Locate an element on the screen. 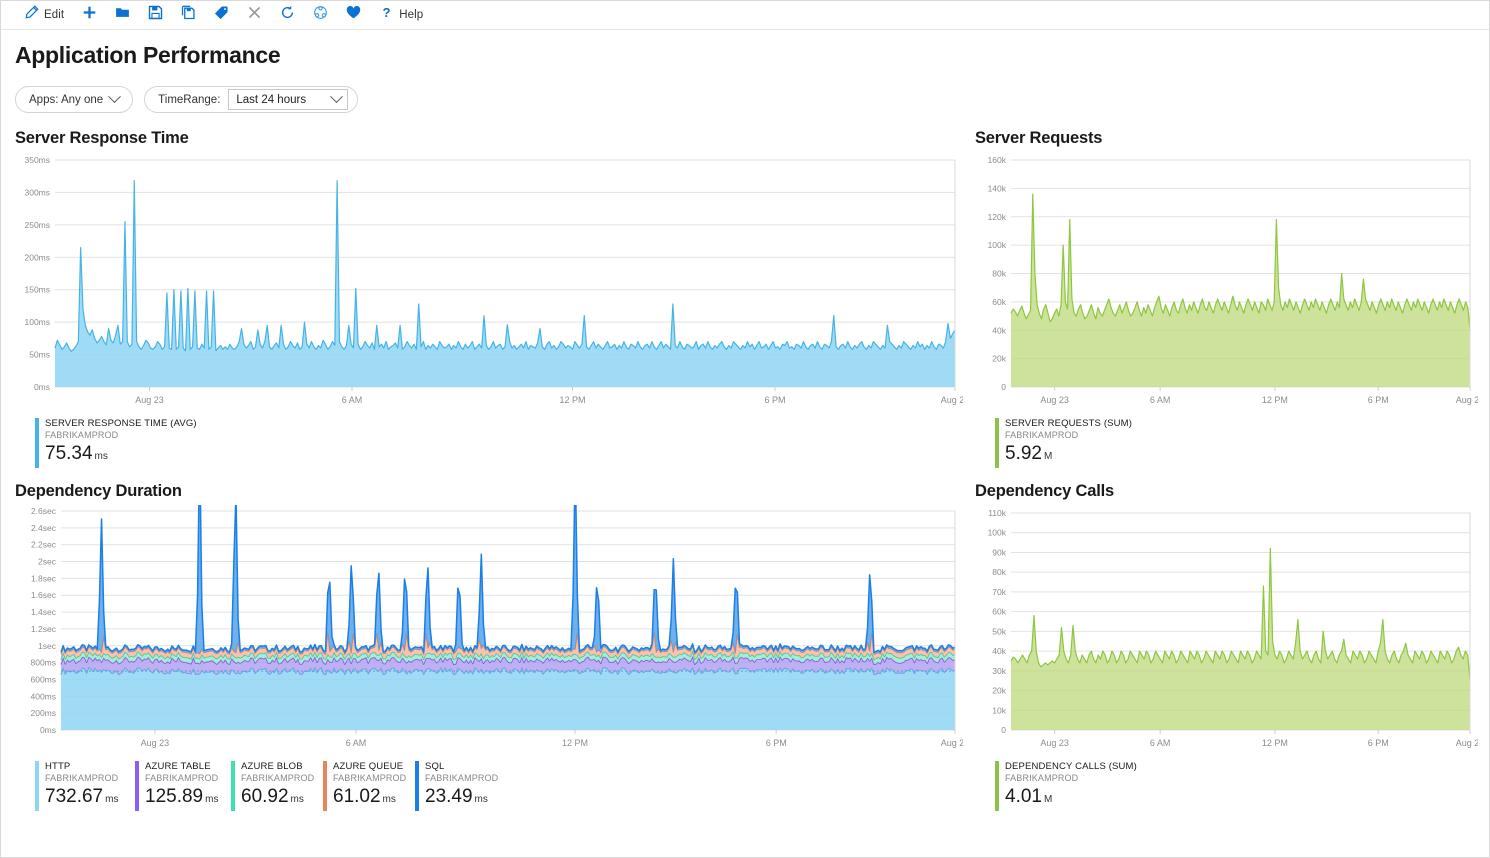 This screenshot has height=858, width=1490. svg-text: 800ms is located at coordinates (43, 663).